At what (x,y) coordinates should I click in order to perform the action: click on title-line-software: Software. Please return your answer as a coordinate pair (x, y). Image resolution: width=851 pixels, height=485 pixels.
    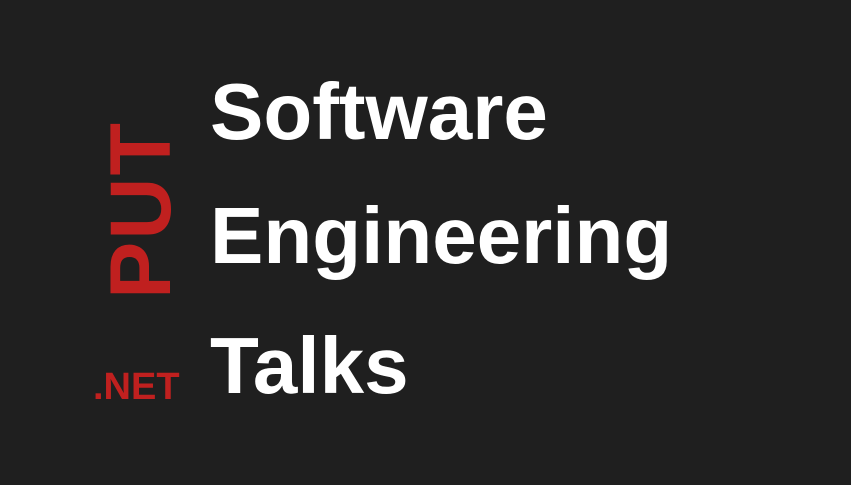
    Looking at the image, I should click on (379, 111).